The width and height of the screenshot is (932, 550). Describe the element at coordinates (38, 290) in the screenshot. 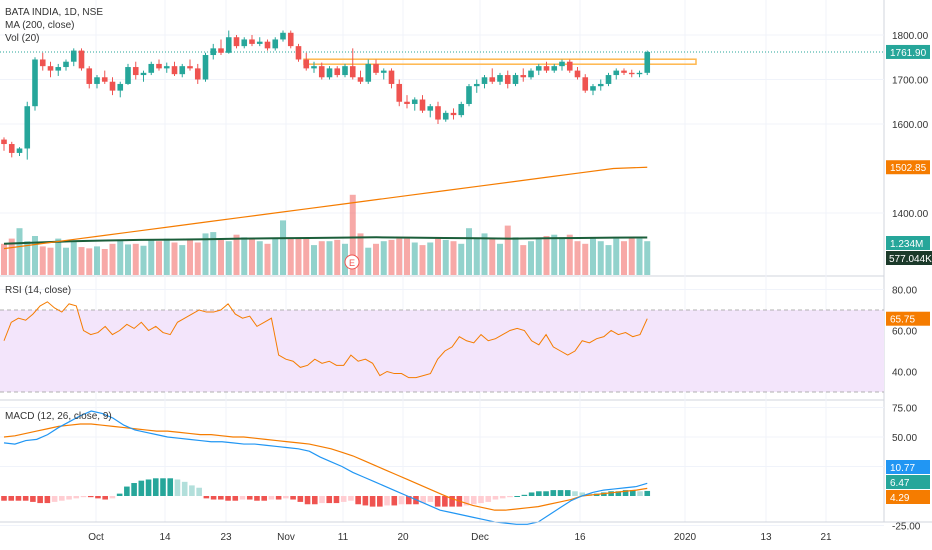

I see `rsi-legend-label: RSI (14, close)` at that location.